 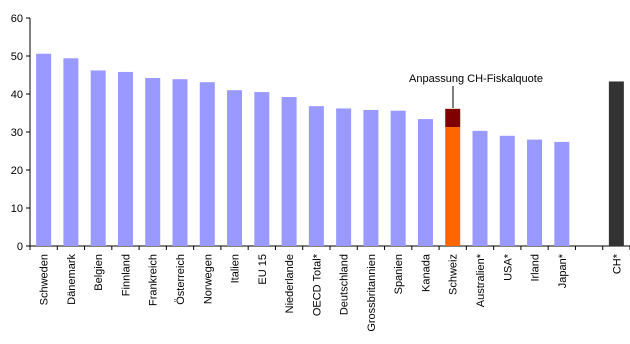 I want to click on chart-annotation: Anpassung CH-Fiskalquote, so click(x=476, y=90).